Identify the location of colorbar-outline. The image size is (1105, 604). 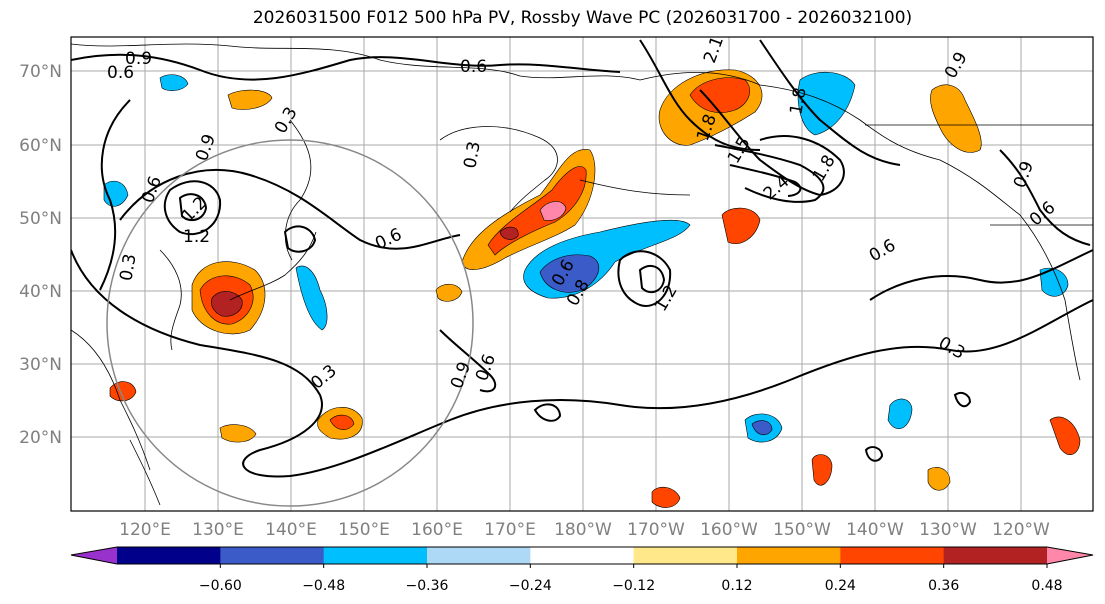
(582, 555).